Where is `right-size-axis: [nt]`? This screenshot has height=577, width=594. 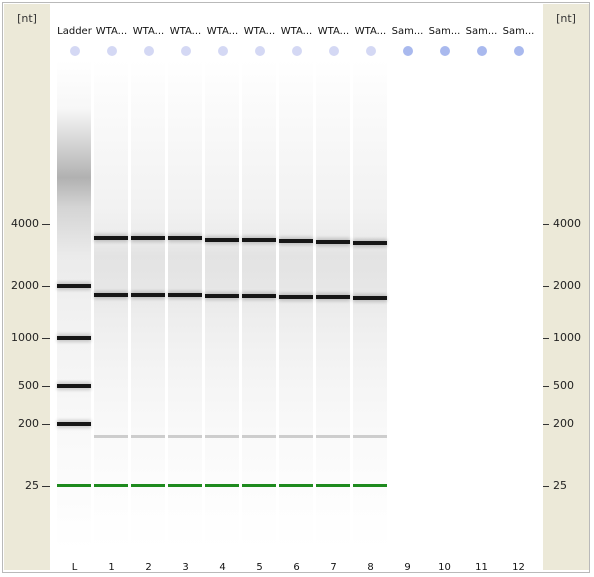
right-size-axis: [nt] is located at coordinates (566, 287).